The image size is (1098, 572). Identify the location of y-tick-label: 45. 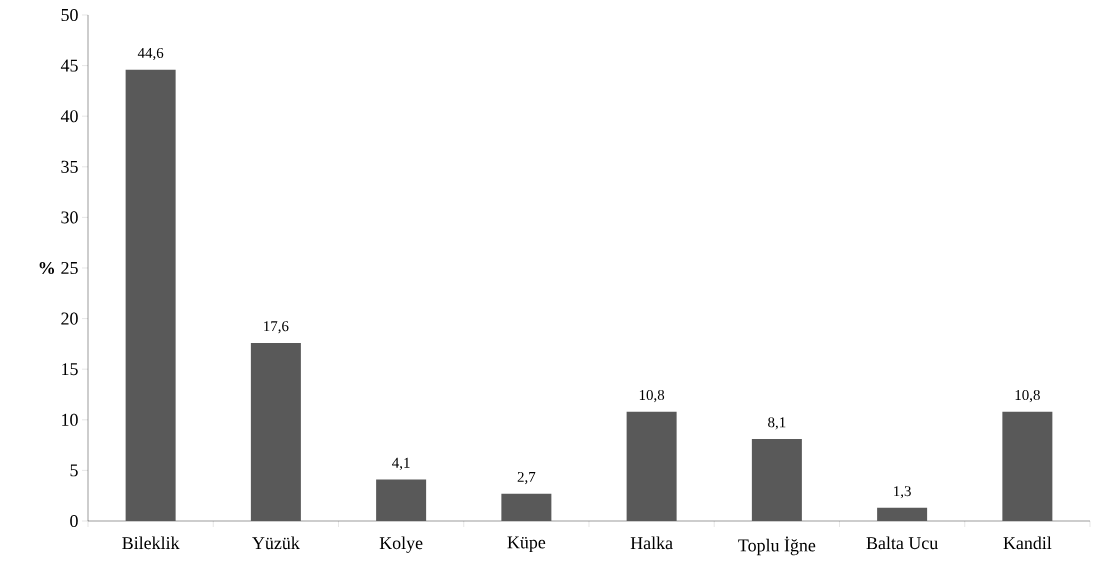
(69, 65).